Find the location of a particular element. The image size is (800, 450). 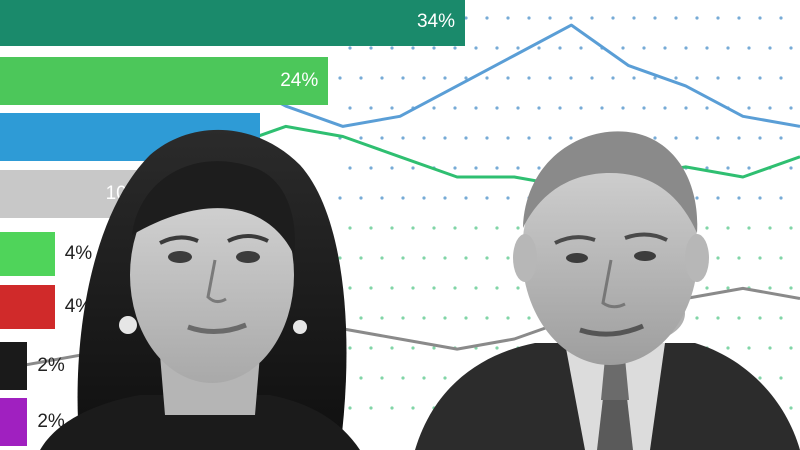

bar-2: 24% is located at coordinates (164, 81).